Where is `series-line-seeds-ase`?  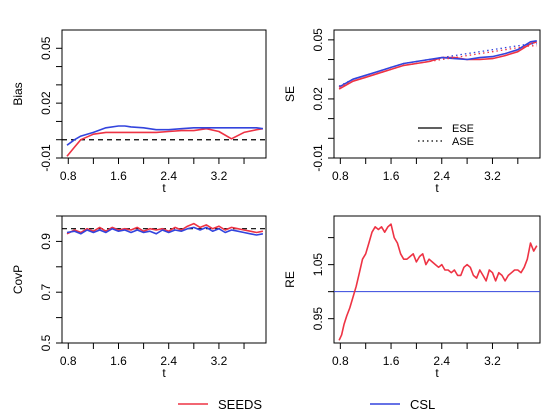
series-line-seeds-ase is located at coordinates (437, 66).